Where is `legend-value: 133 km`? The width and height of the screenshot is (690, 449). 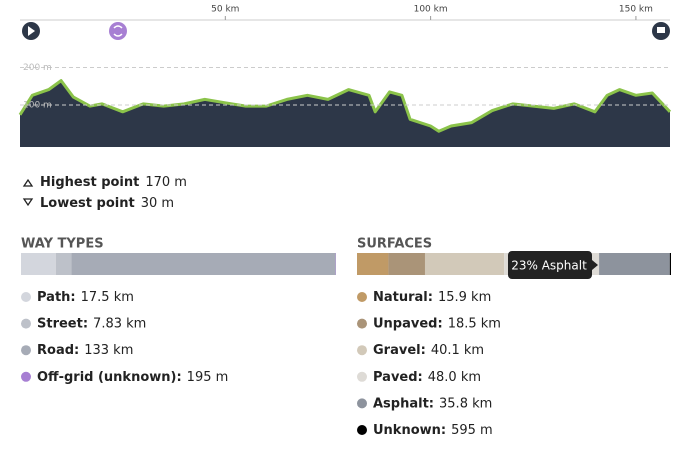
legend-value: 133 km is located at coordinates (108, 350).